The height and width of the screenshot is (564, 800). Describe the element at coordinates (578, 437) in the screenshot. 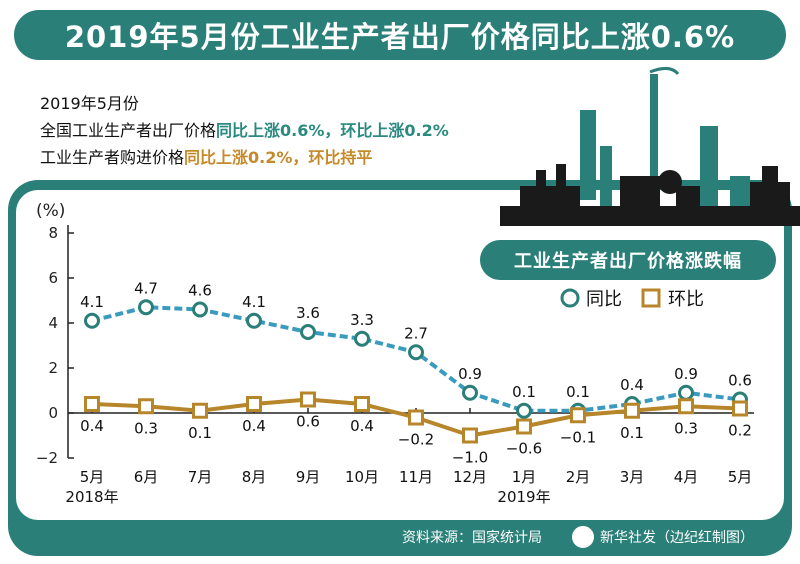

I see `mom-data-label: −0.1` at that location.